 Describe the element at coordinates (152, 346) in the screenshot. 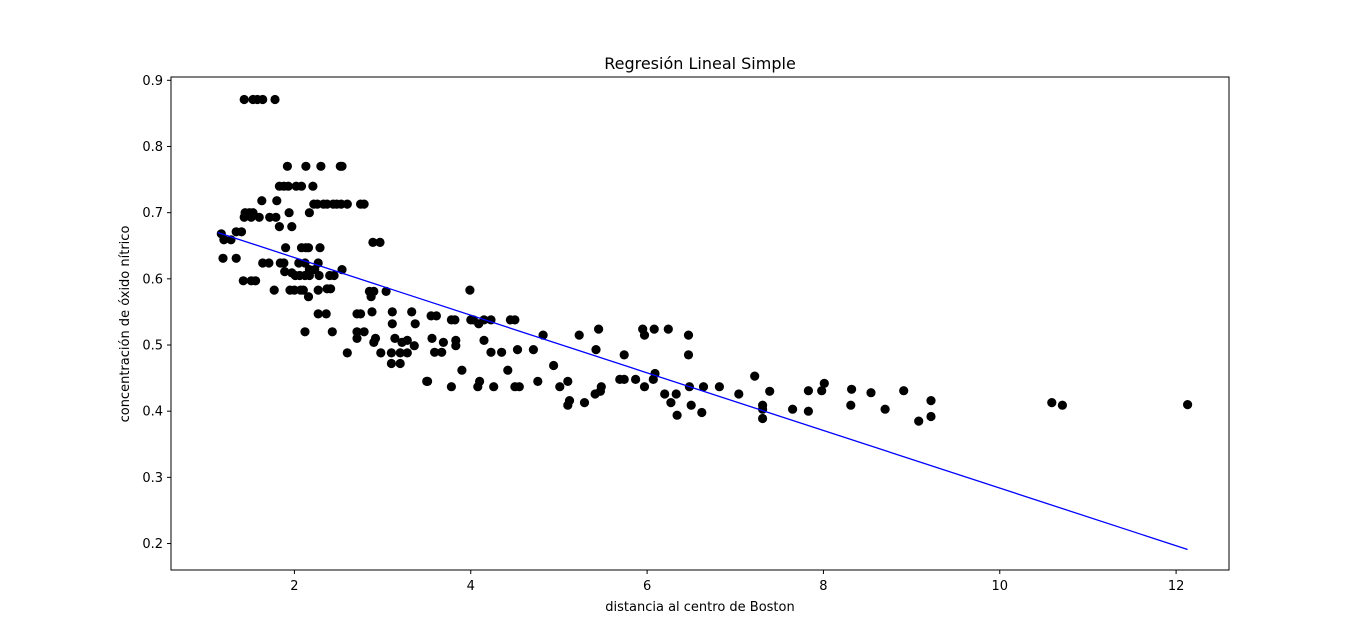

I see `y-tick-label: 0.5` at that location.